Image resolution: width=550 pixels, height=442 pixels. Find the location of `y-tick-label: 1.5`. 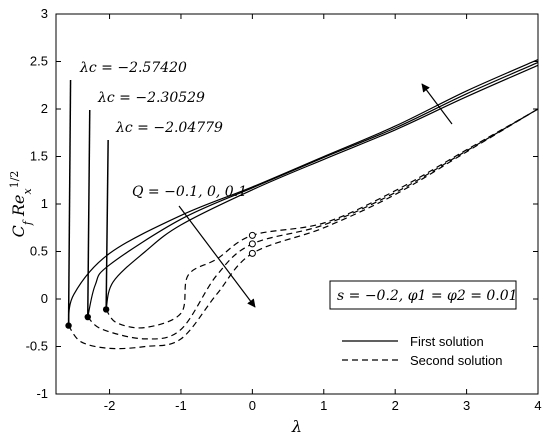

y-tick-label: 1.5 is located at coordinates (39, 156).